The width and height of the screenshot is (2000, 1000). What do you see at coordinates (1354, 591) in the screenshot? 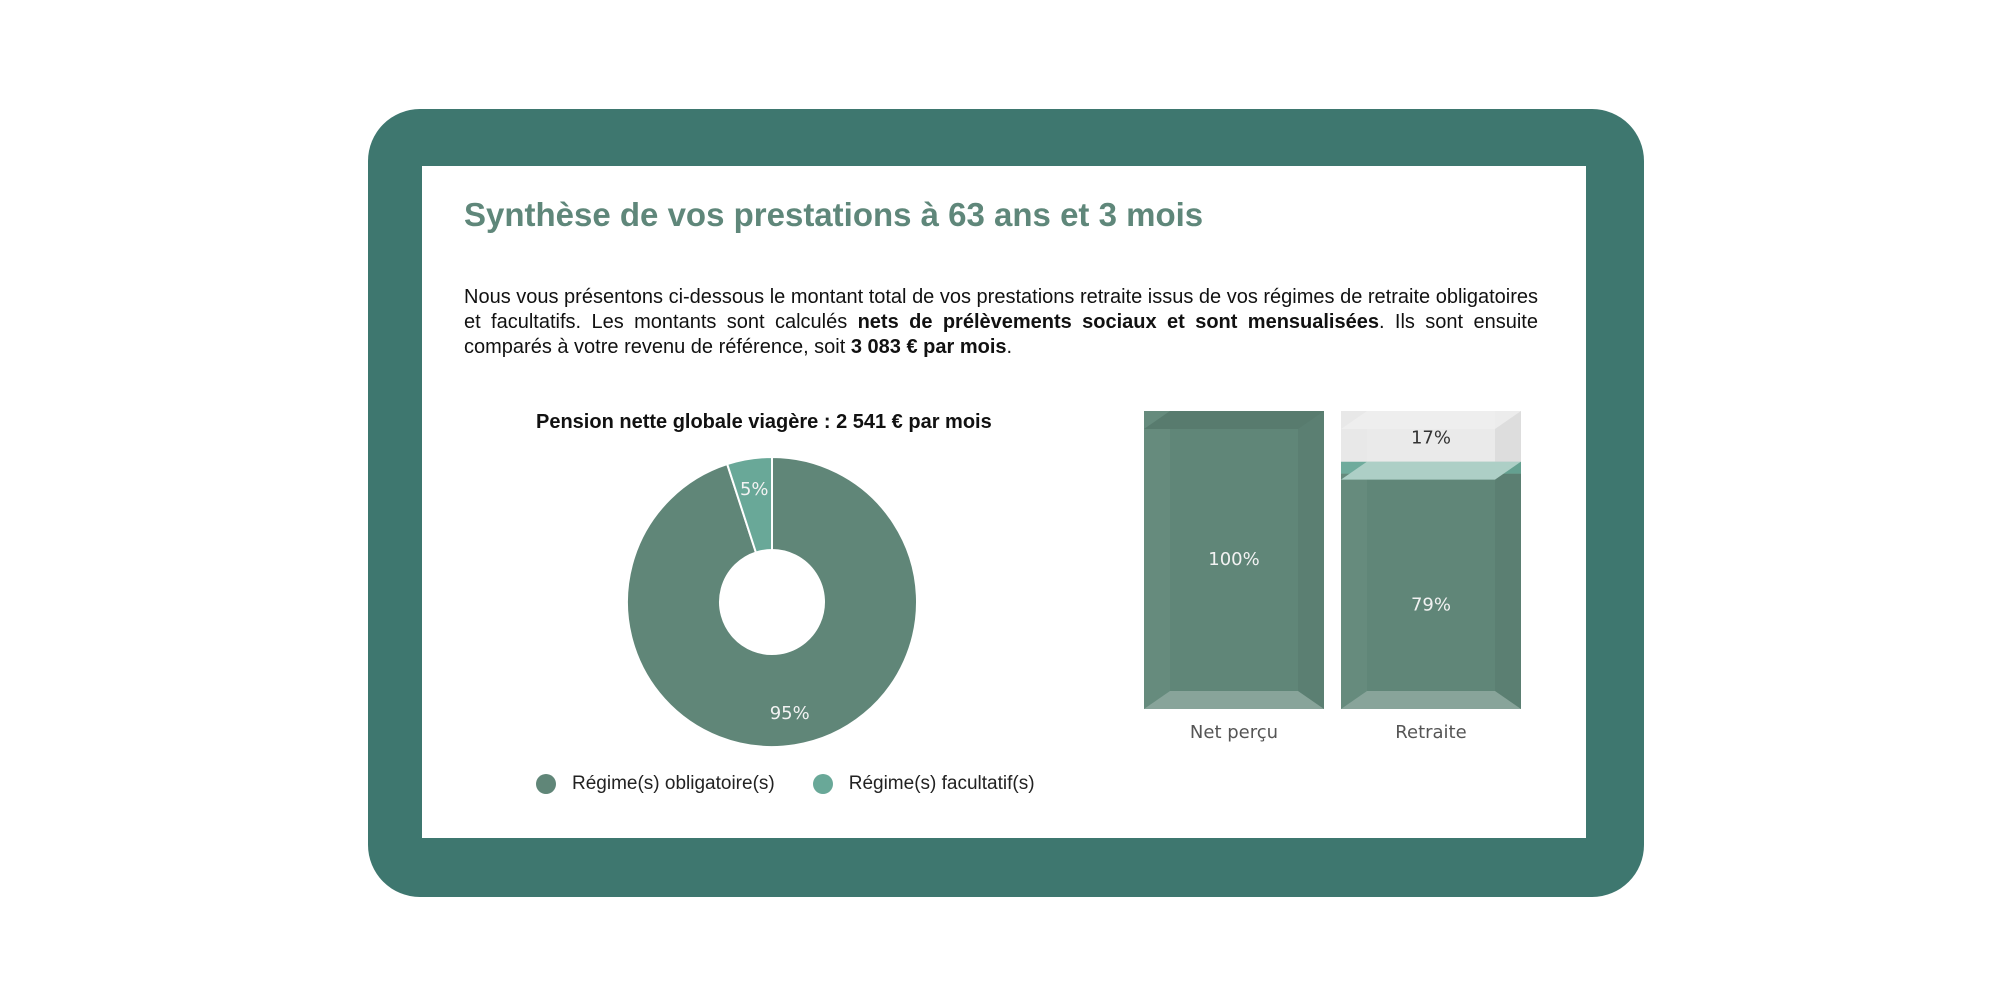
I see `bar-inner-left-retraite-obligatoire` at bounding box center [1354, 591].